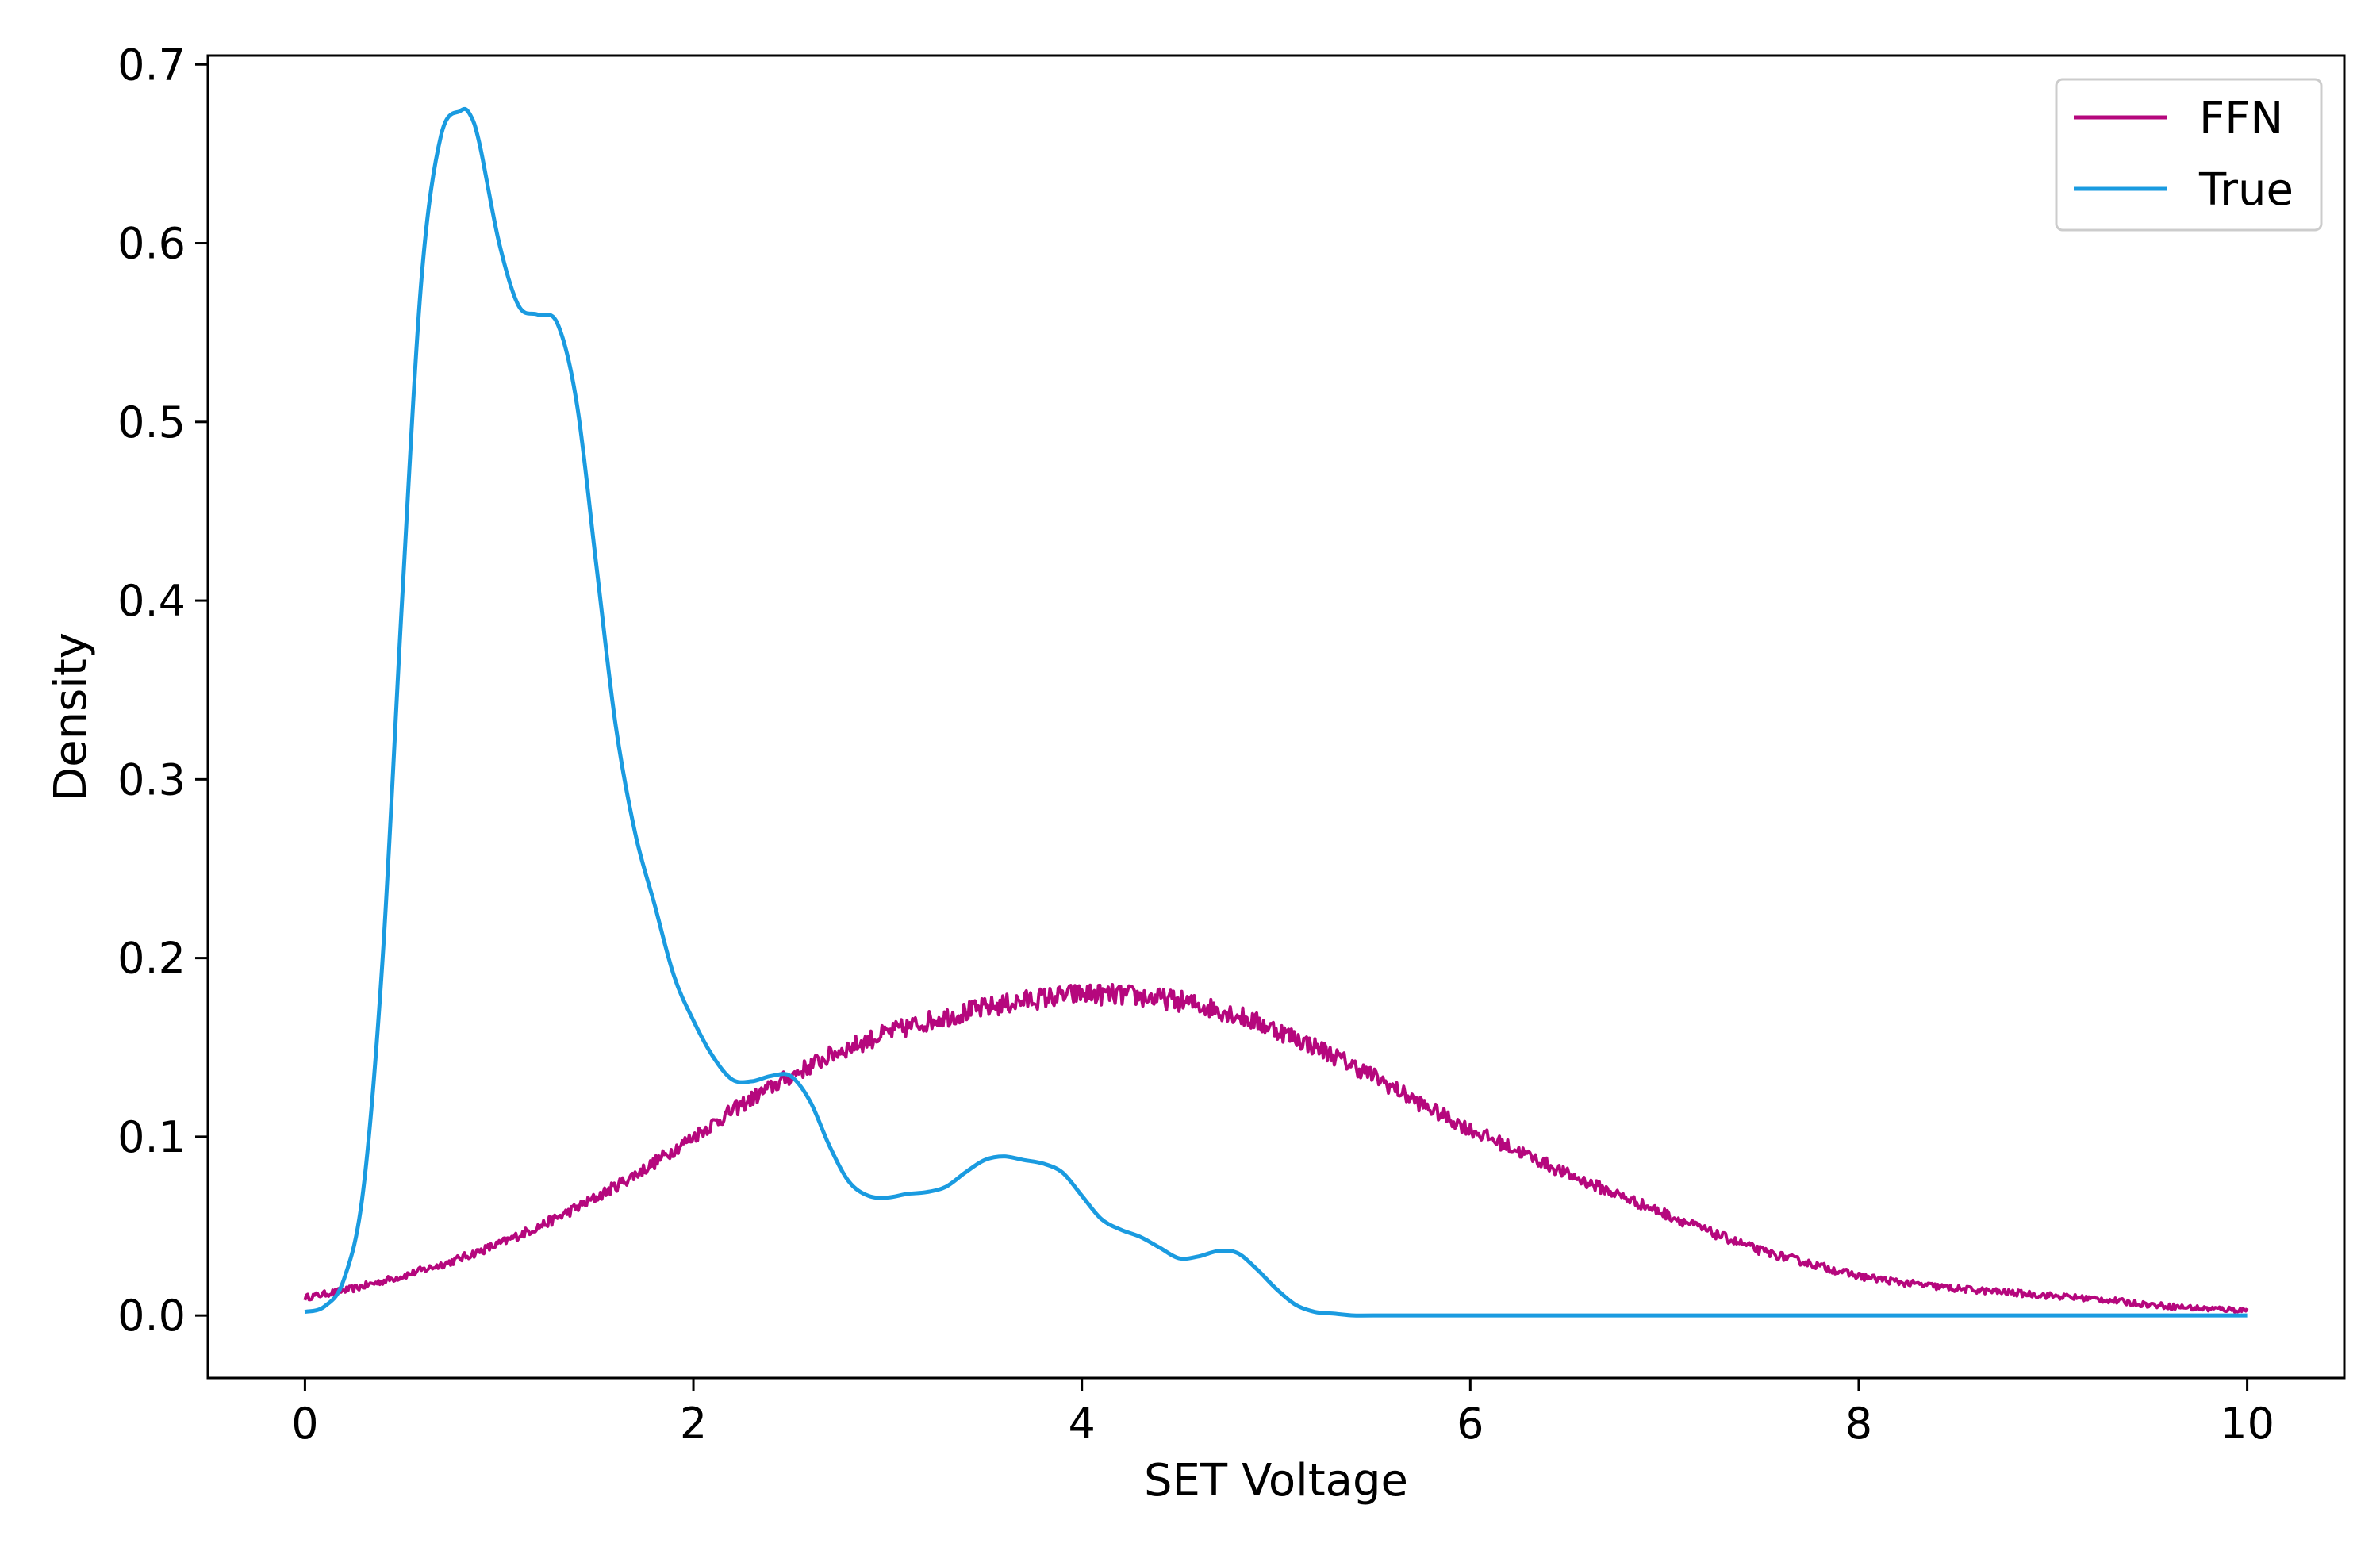  What do you see at coordinates (693, 1424) in the screenshot?
I see `x-tick-label: 2` at bounding box center [693, 1424].